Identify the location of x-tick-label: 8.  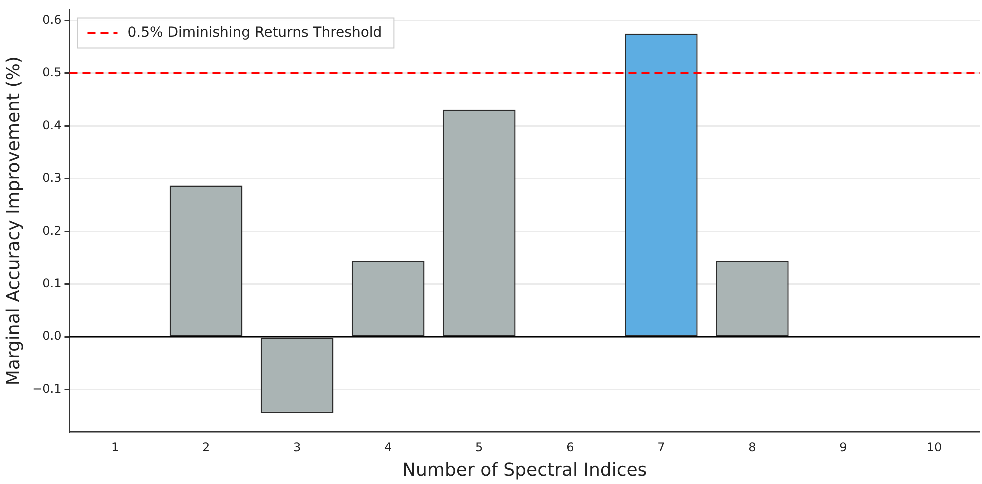
(752, 447).